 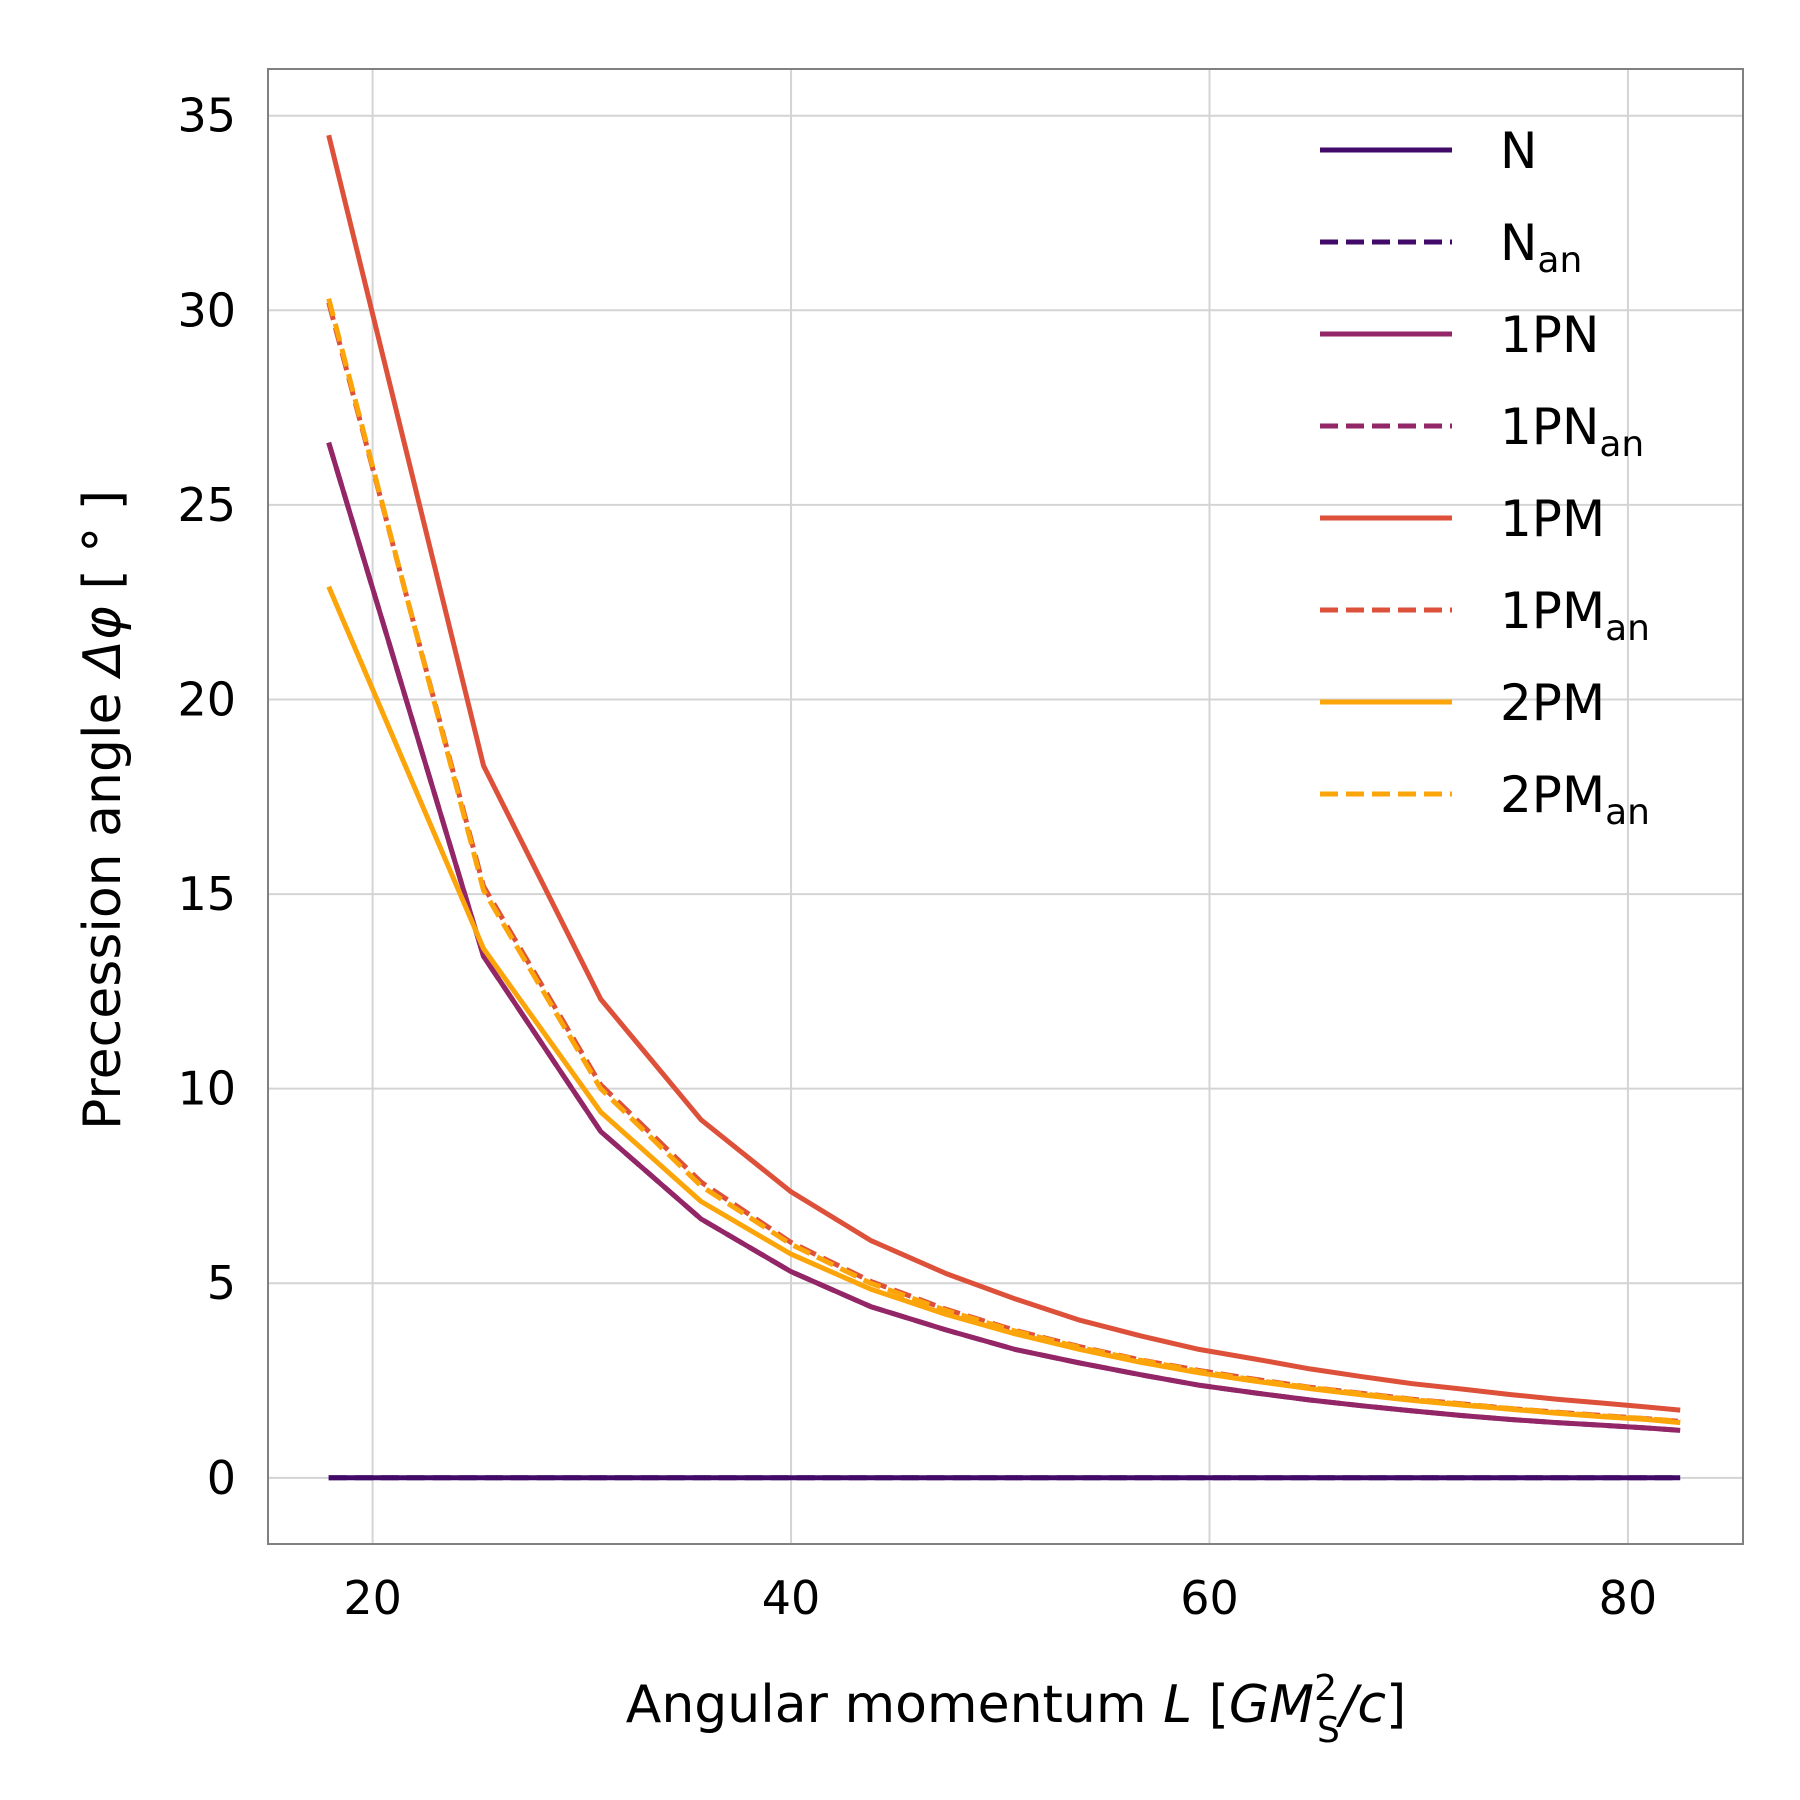 What do you see at coordinates (1462, 703) in the screenshot?
I see `legend-item-2pm: 2PM` at bounding box center [1462, 703].